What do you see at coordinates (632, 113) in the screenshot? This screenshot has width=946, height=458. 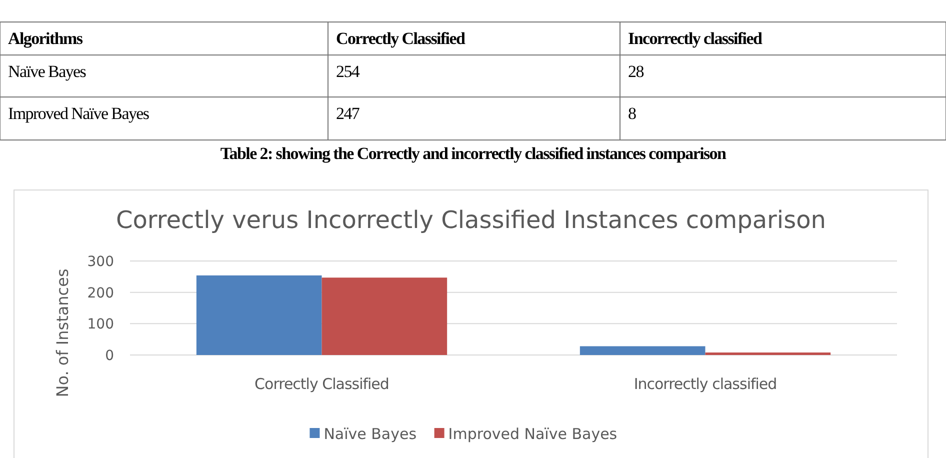 I see `data-label: 8` at bounding box center [632, 113].